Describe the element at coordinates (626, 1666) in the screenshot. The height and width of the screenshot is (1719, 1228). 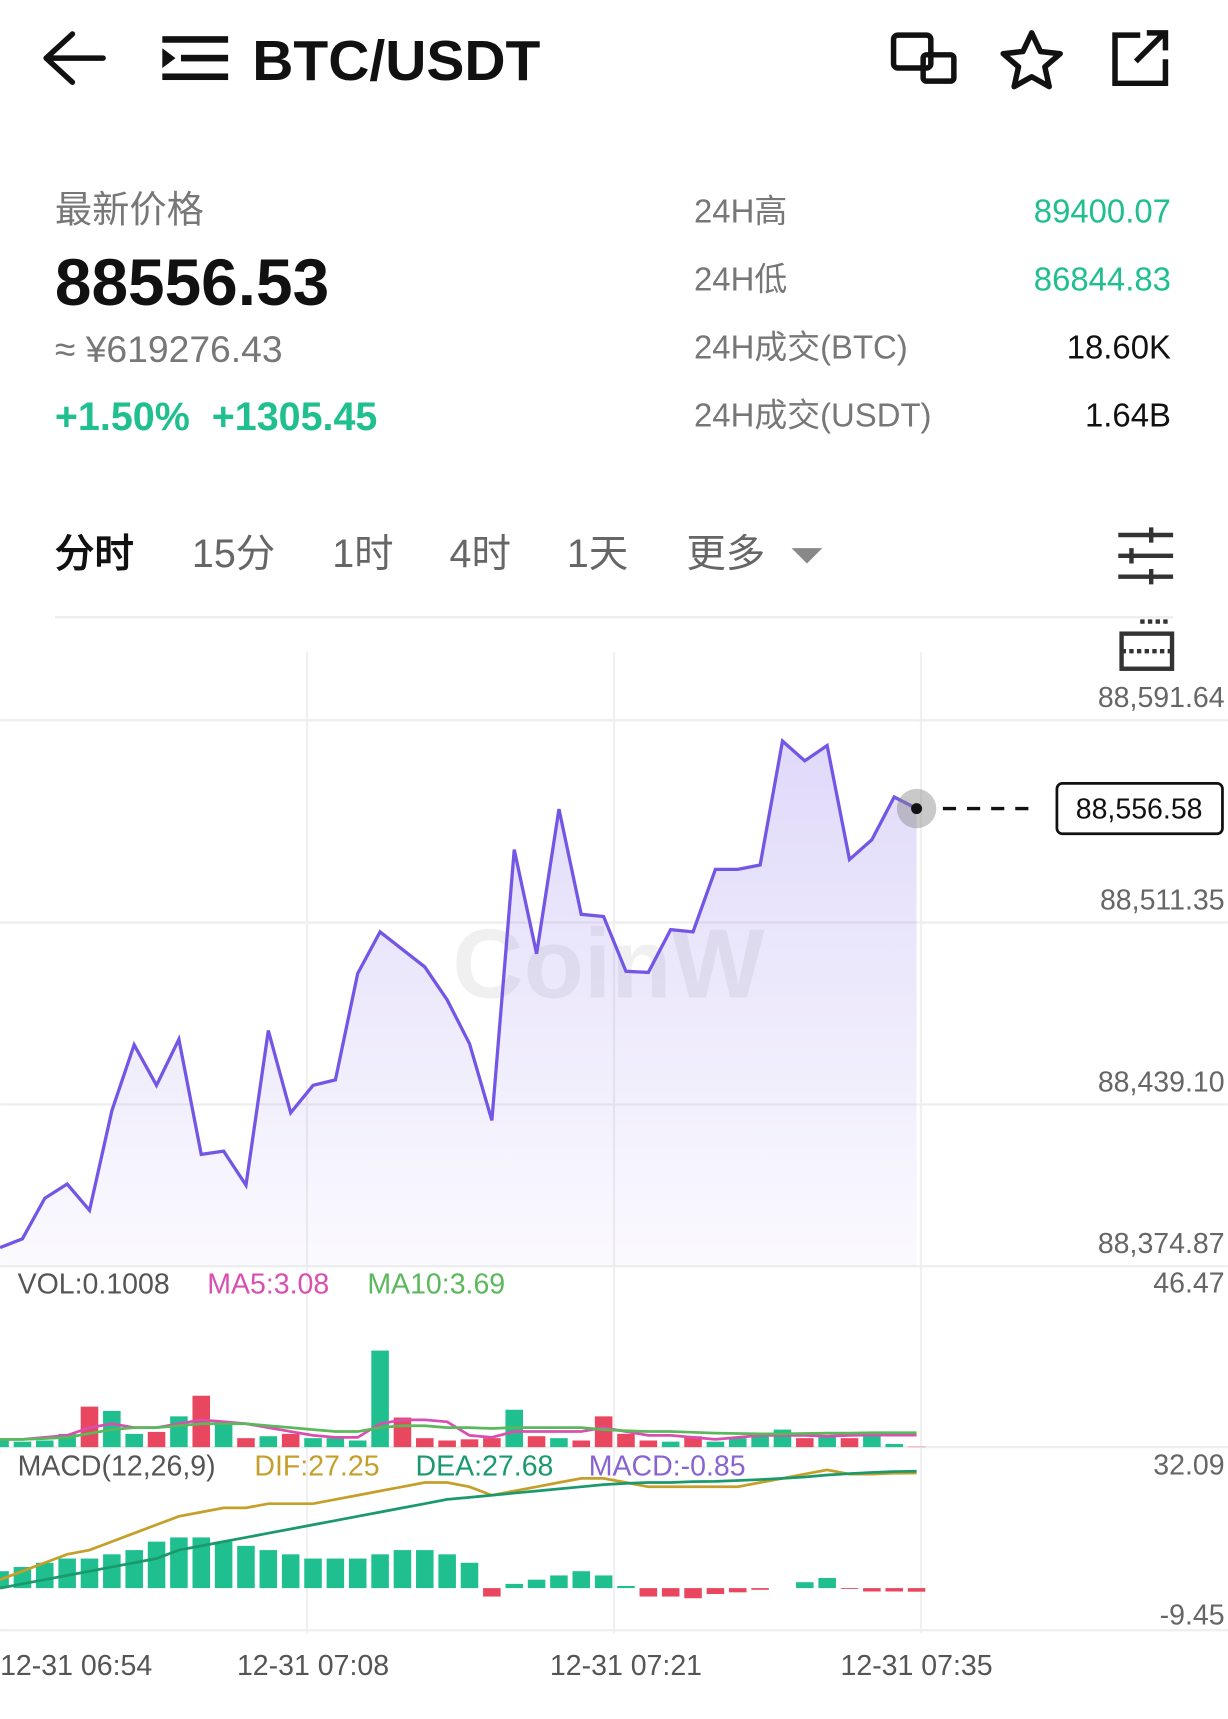
I see `x-tick-label: 12-31 07:21` at that location.